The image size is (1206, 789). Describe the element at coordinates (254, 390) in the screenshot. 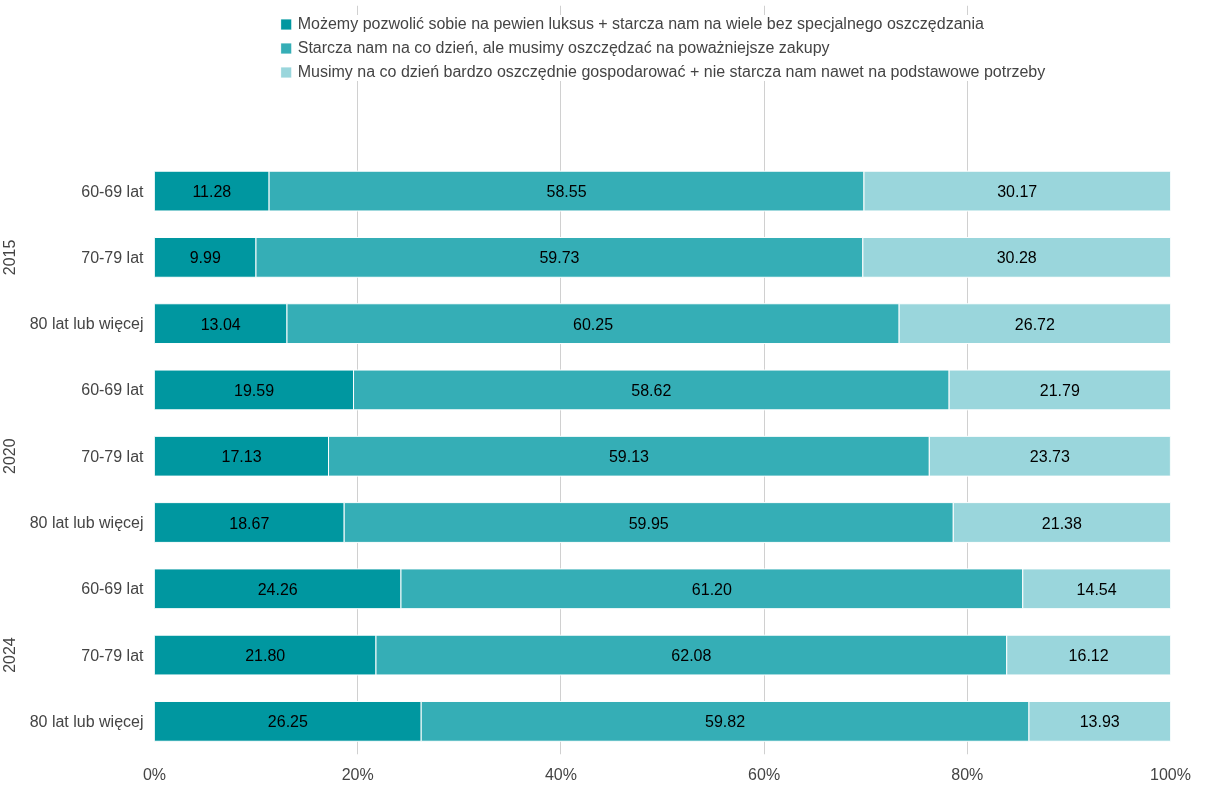

I see `data-label: 19.59` at that location.